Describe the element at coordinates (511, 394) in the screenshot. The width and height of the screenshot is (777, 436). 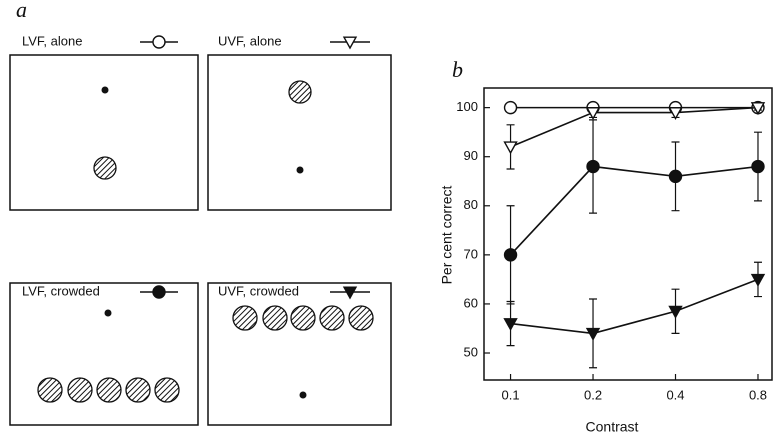
I see `x-tick-label: 0.1` at that location.